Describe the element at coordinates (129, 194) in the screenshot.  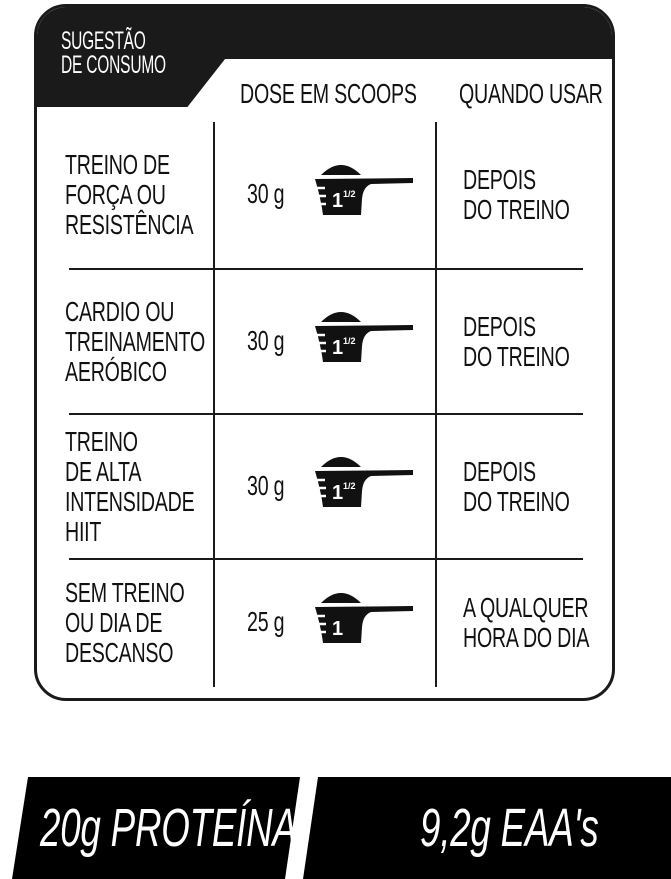
I see `training-type: TREINO DE FORÇA OU RESISTÊNCIA` at that location.